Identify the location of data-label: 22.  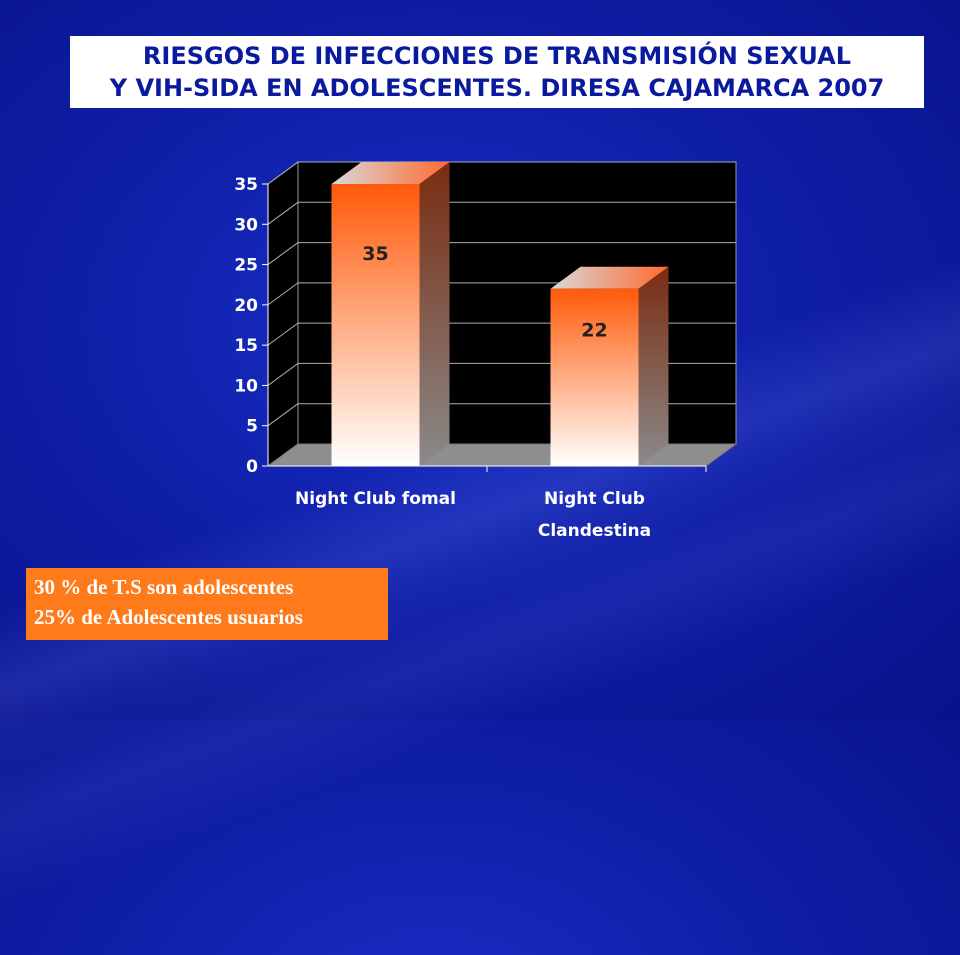
(594, 331).